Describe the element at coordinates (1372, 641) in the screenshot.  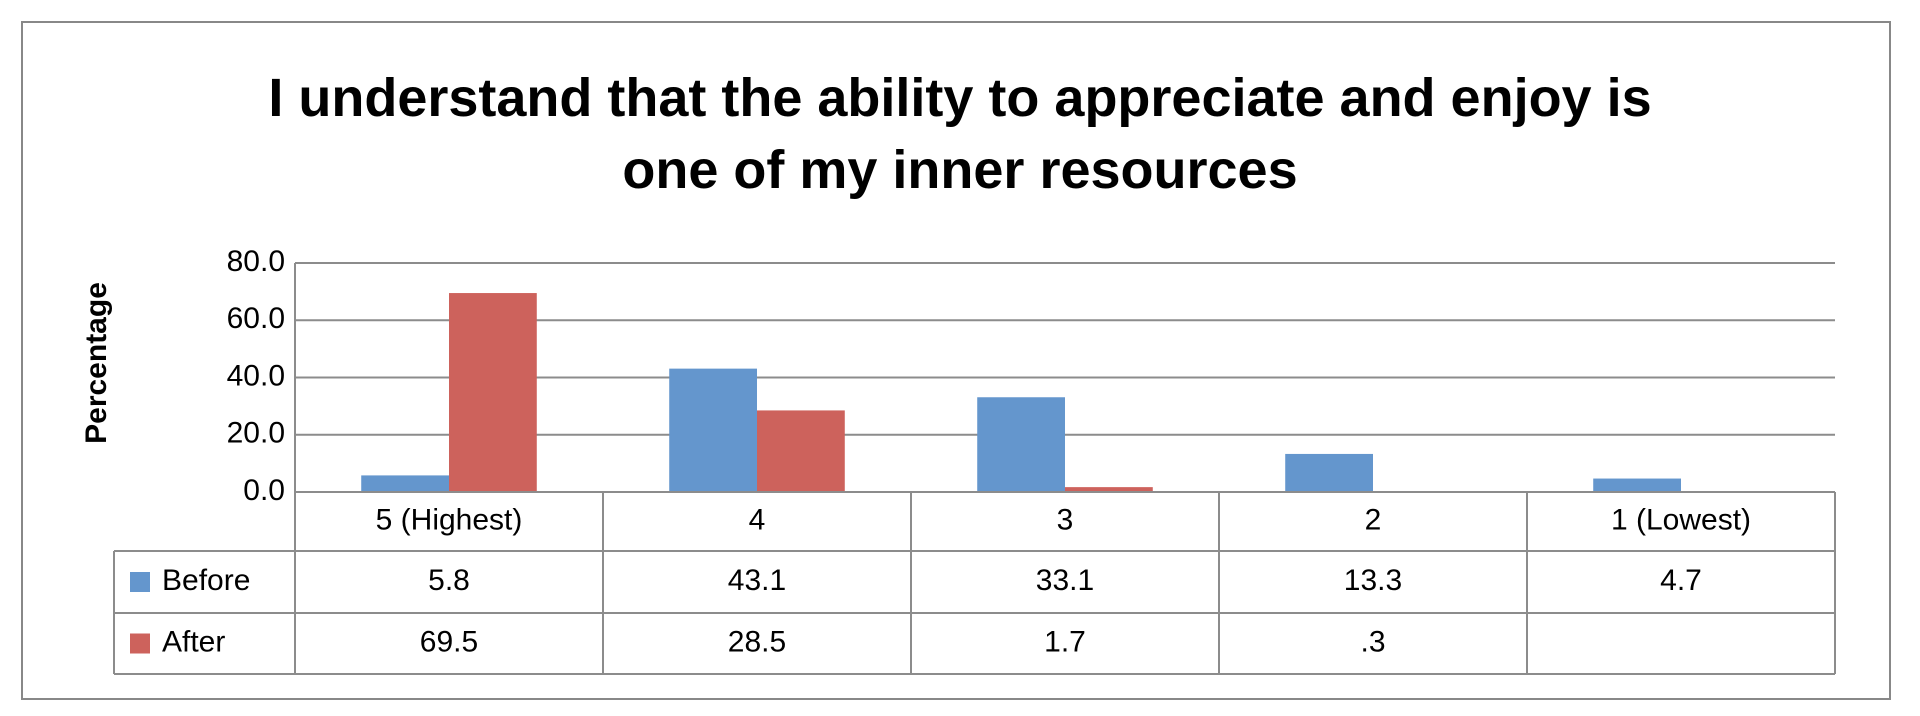
I see `table-value: .3` at that location.